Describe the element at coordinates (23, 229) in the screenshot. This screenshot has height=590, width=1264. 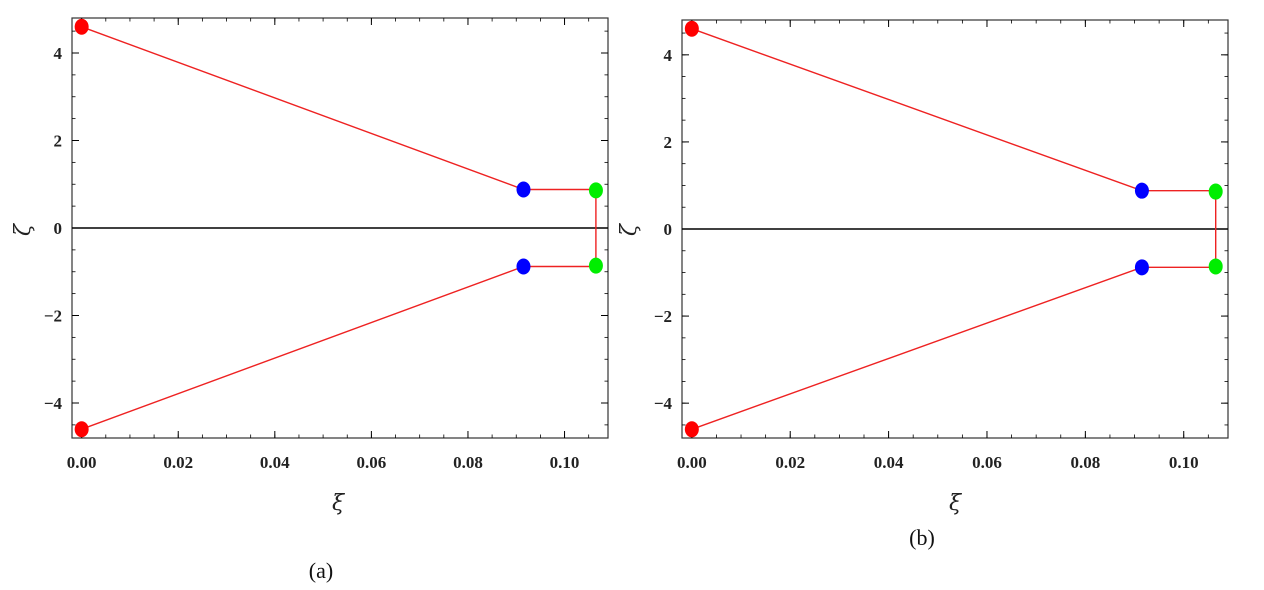
I see `y-axis-title-a: ζ` at that location.